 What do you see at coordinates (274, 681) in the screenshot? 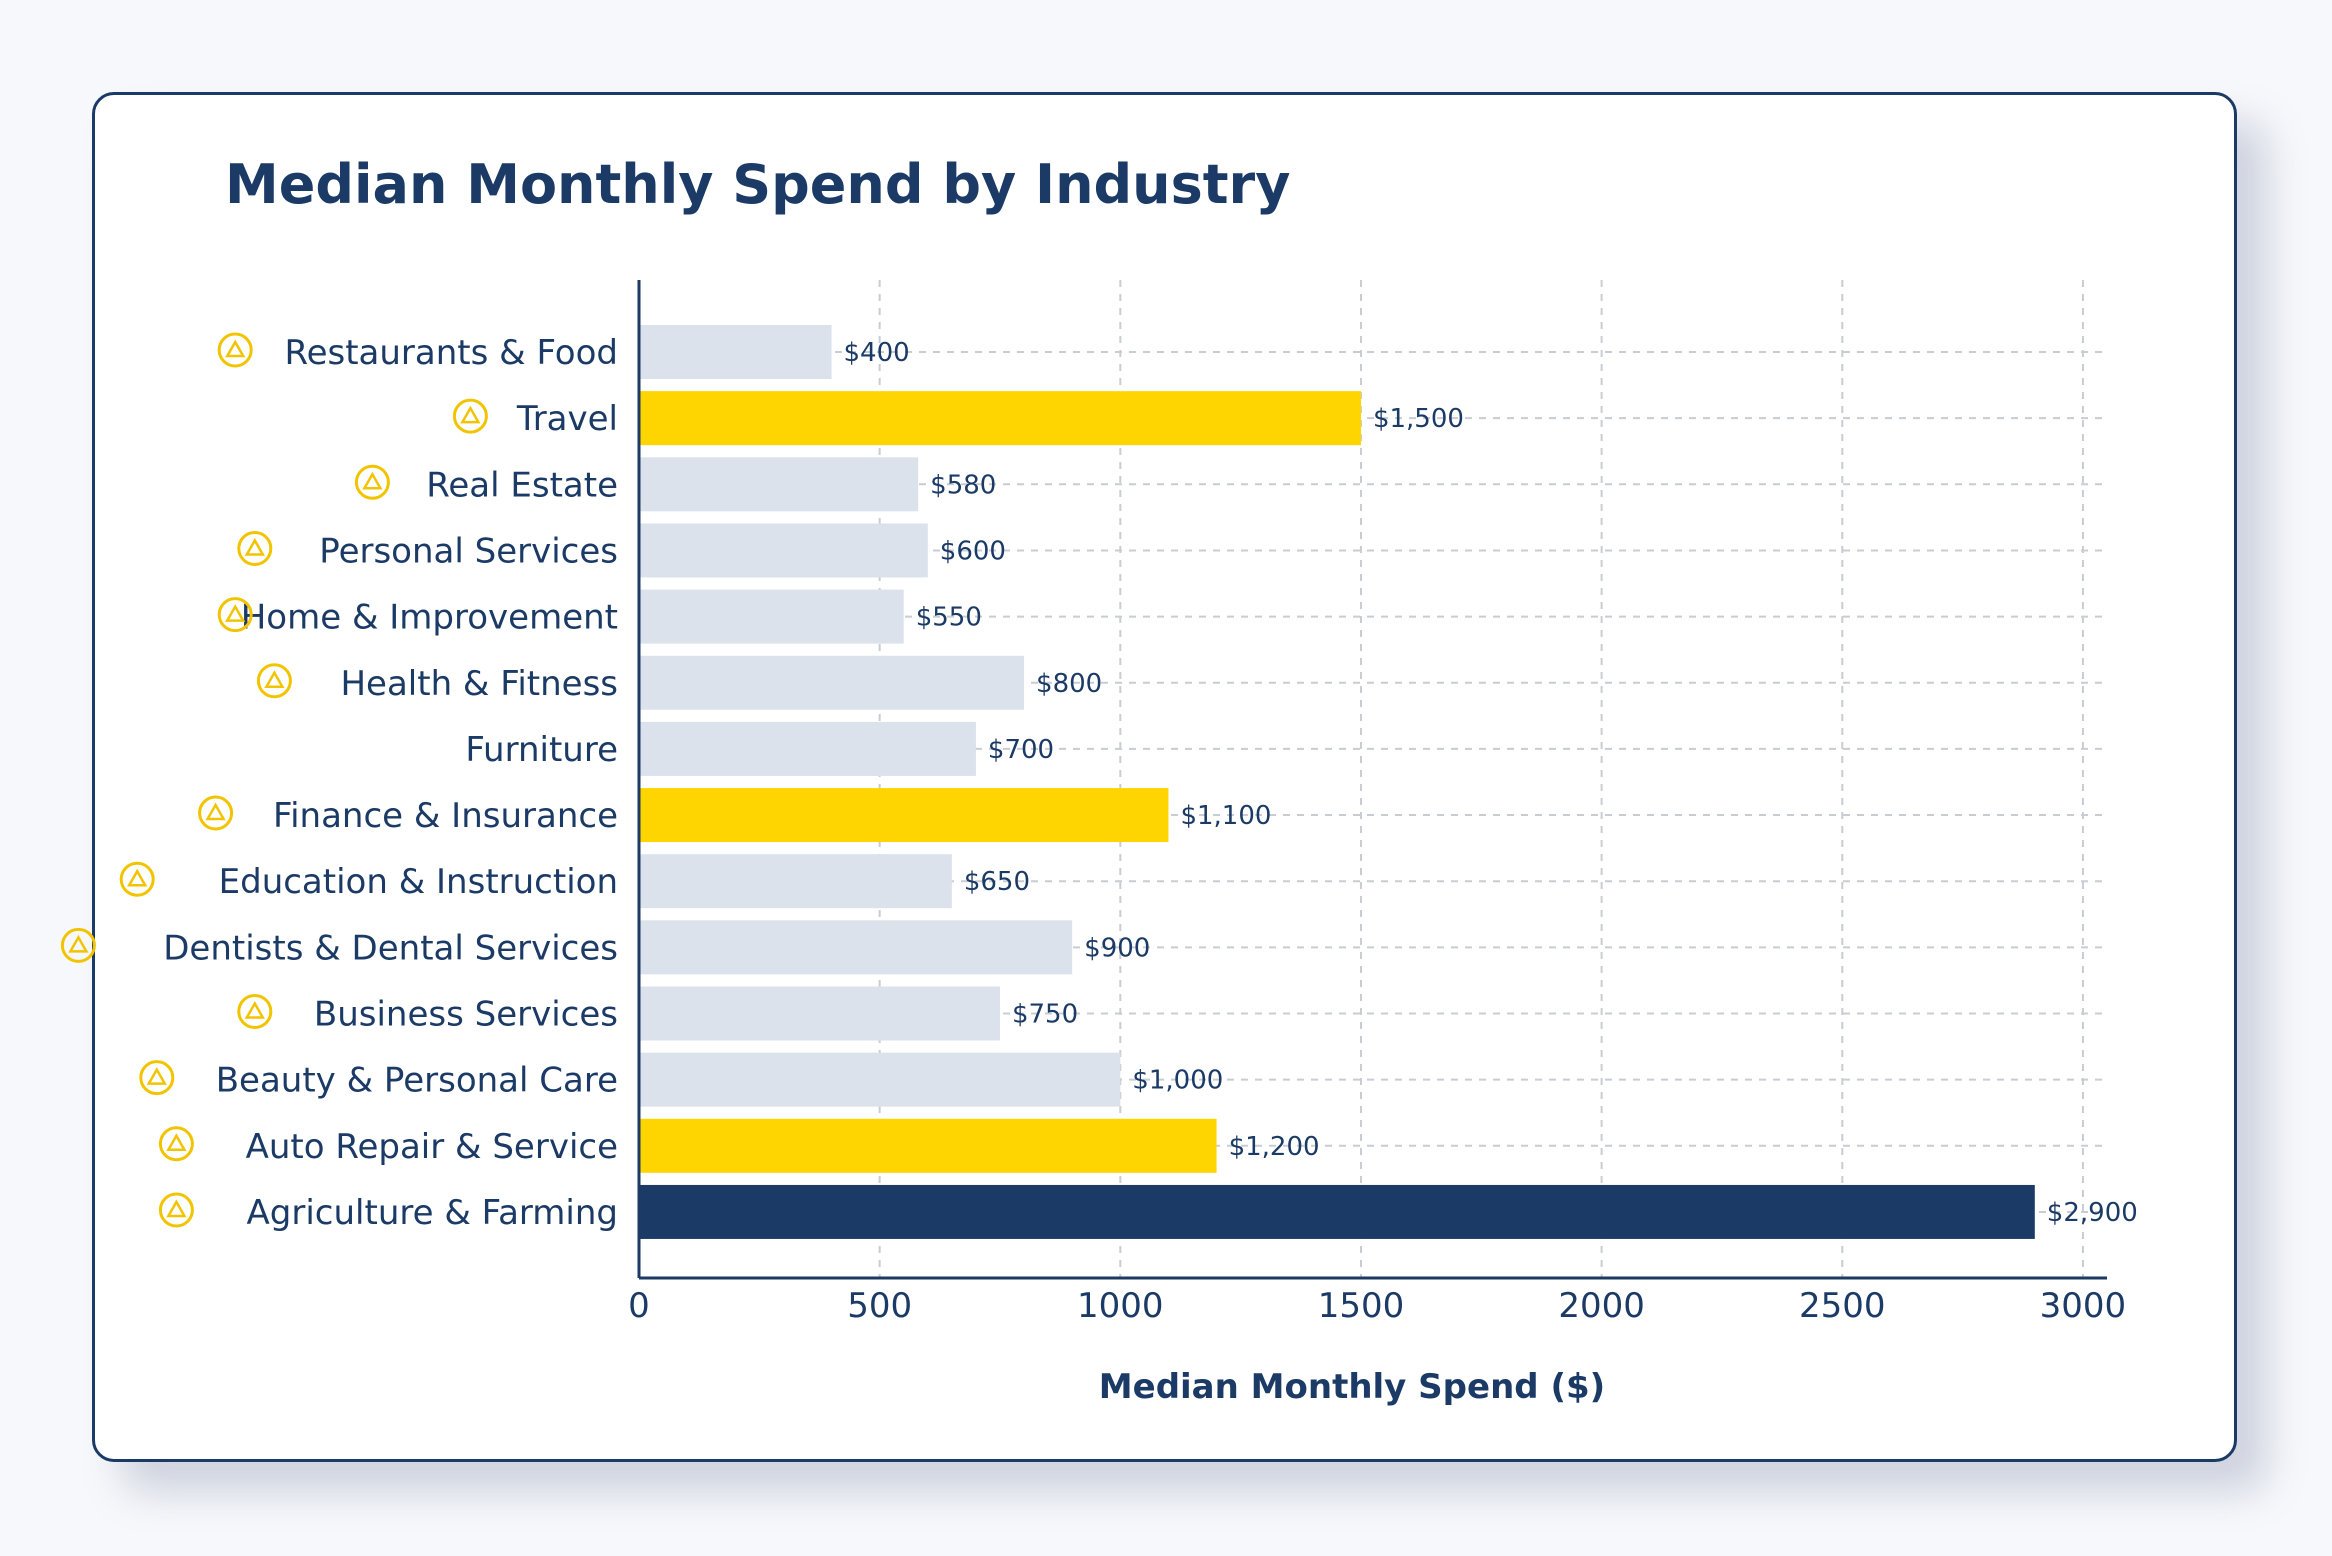
I see `fitness-icon` at bounding box center [274, 681].